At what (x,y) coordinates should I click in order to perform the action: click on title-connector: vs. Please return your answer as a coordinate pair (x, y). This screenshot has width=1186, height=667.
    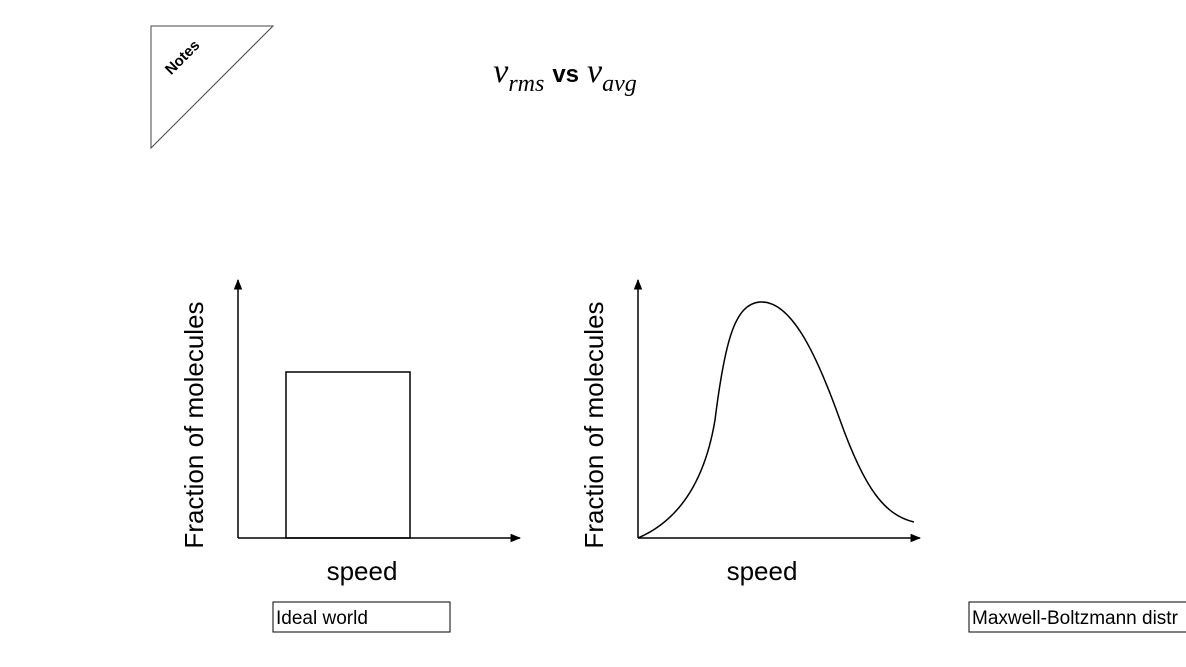
    Looking at the image, I should click on (565, 74).